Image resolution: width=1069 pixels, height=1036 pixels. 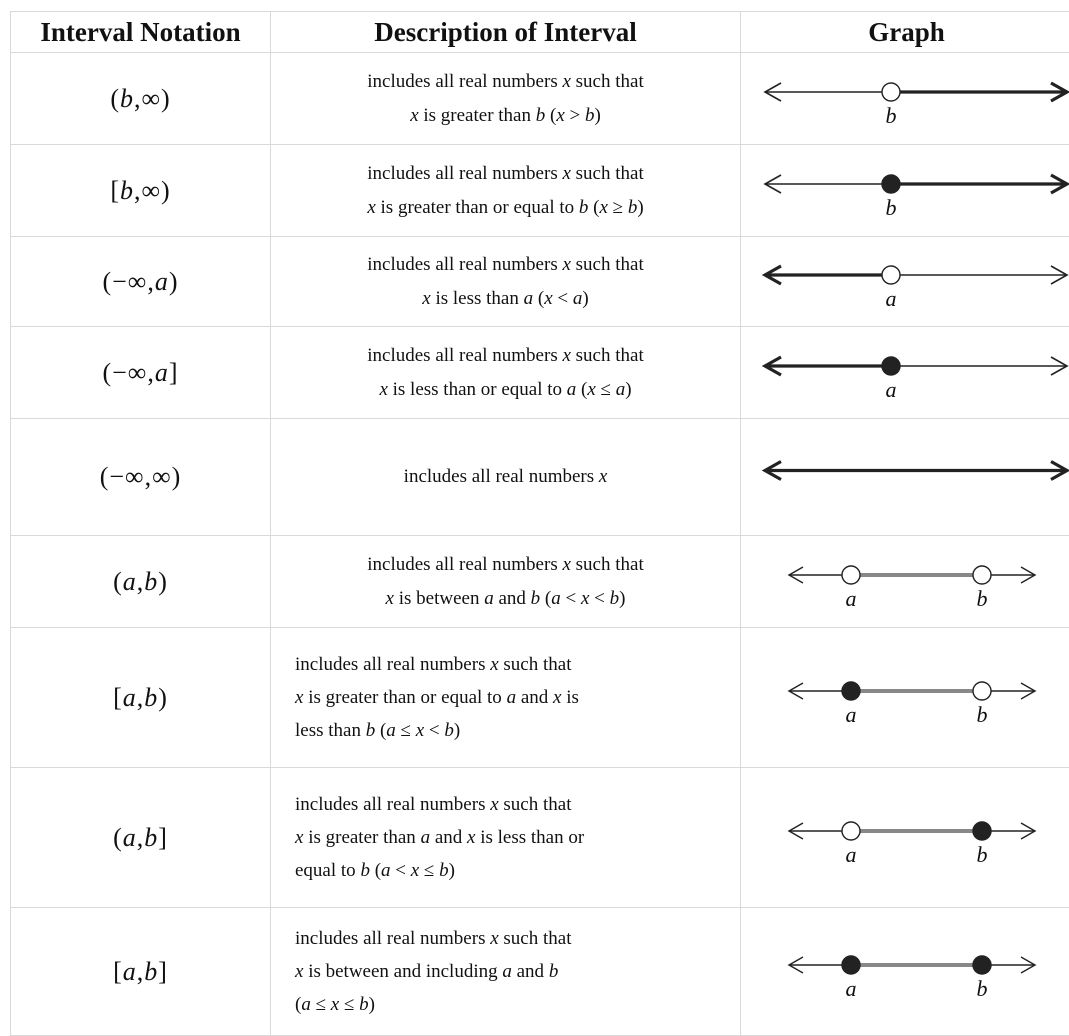 I want to click on description-line: (a ≤ x ≤ b), so click(x=335, y=1005).